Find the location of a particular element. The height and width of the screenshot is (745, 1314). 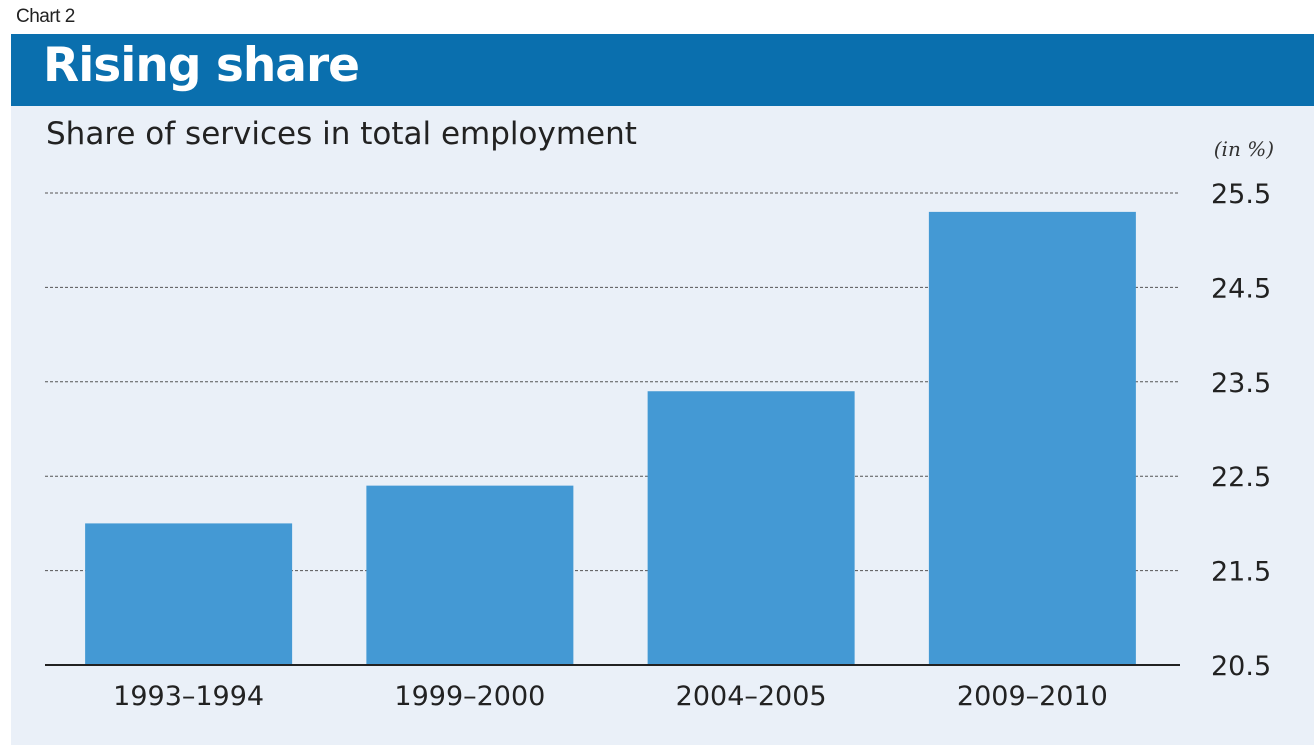

y-tick-label: 23.5 is located at coordinates (1241, 383).